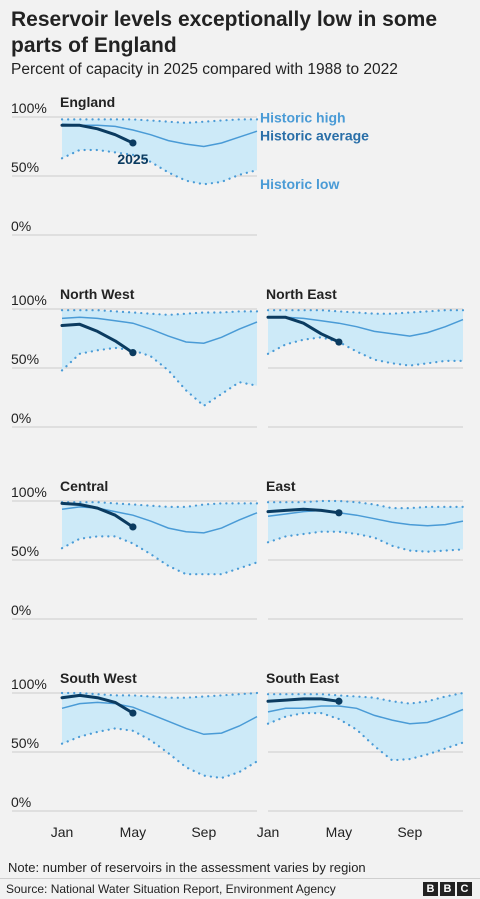  Describe the element at coordinates (303, 117) in the screenshot. I see `legend-historic-high: Historic high` at that location.